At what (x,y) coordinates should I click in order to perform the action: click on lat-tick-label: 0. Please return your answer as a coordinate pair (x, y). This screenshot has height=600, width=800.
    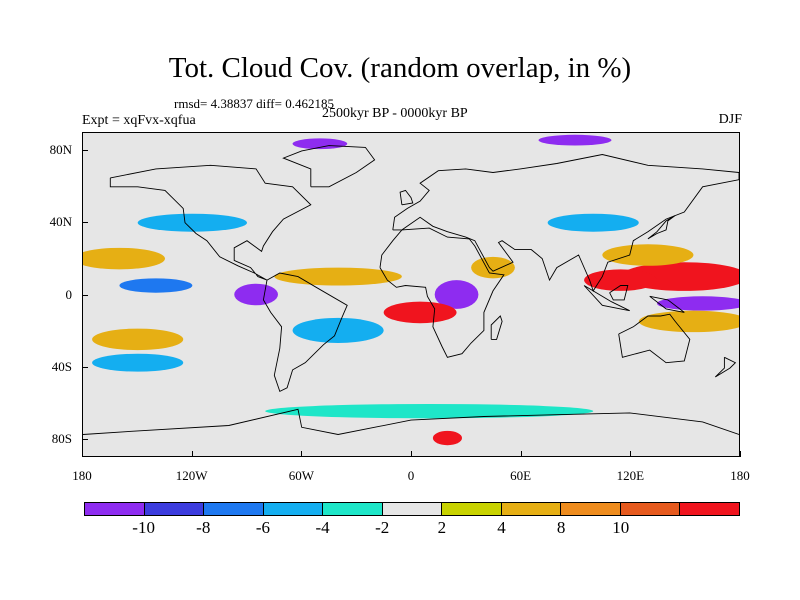
    Looking at the image, I should click on (69, 294).